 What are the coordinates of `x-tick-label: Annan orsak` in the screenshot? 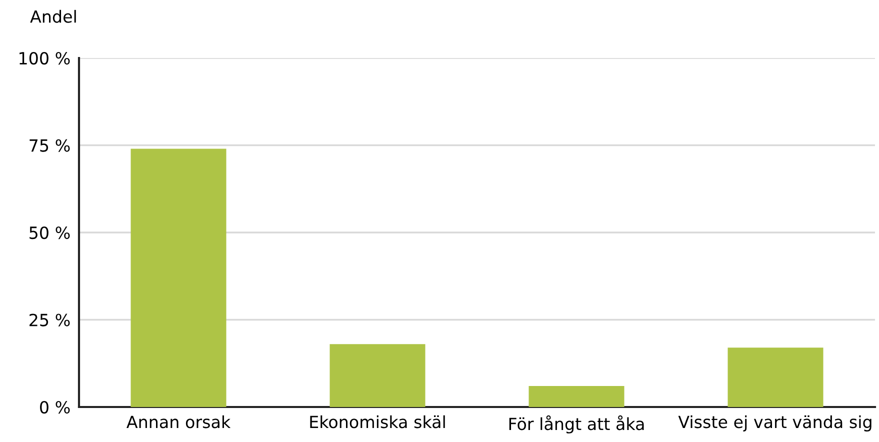 It's located at (178, 421).